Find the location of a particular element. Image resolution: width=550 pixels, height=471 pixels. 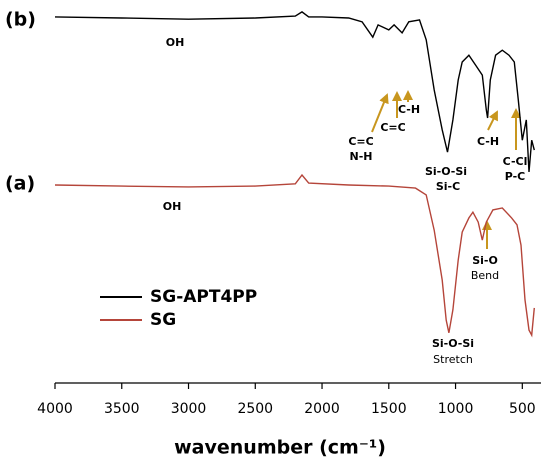

arrows is located at coordinates (446, 169).